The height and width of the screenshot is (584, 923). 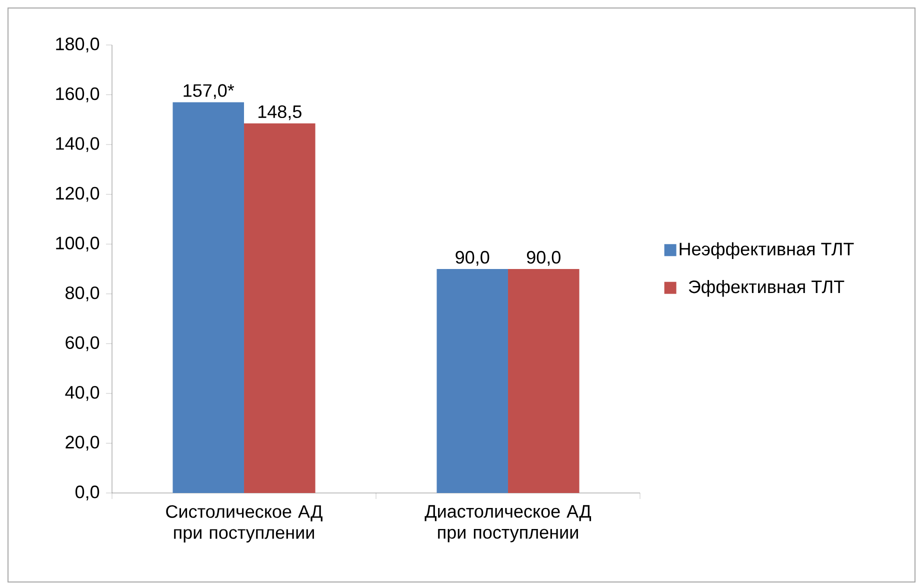 What do you see at coordinates (78, 45) in the screenshot?
I see `y-tick-label: 180,0` at bounding box center [78, 45].